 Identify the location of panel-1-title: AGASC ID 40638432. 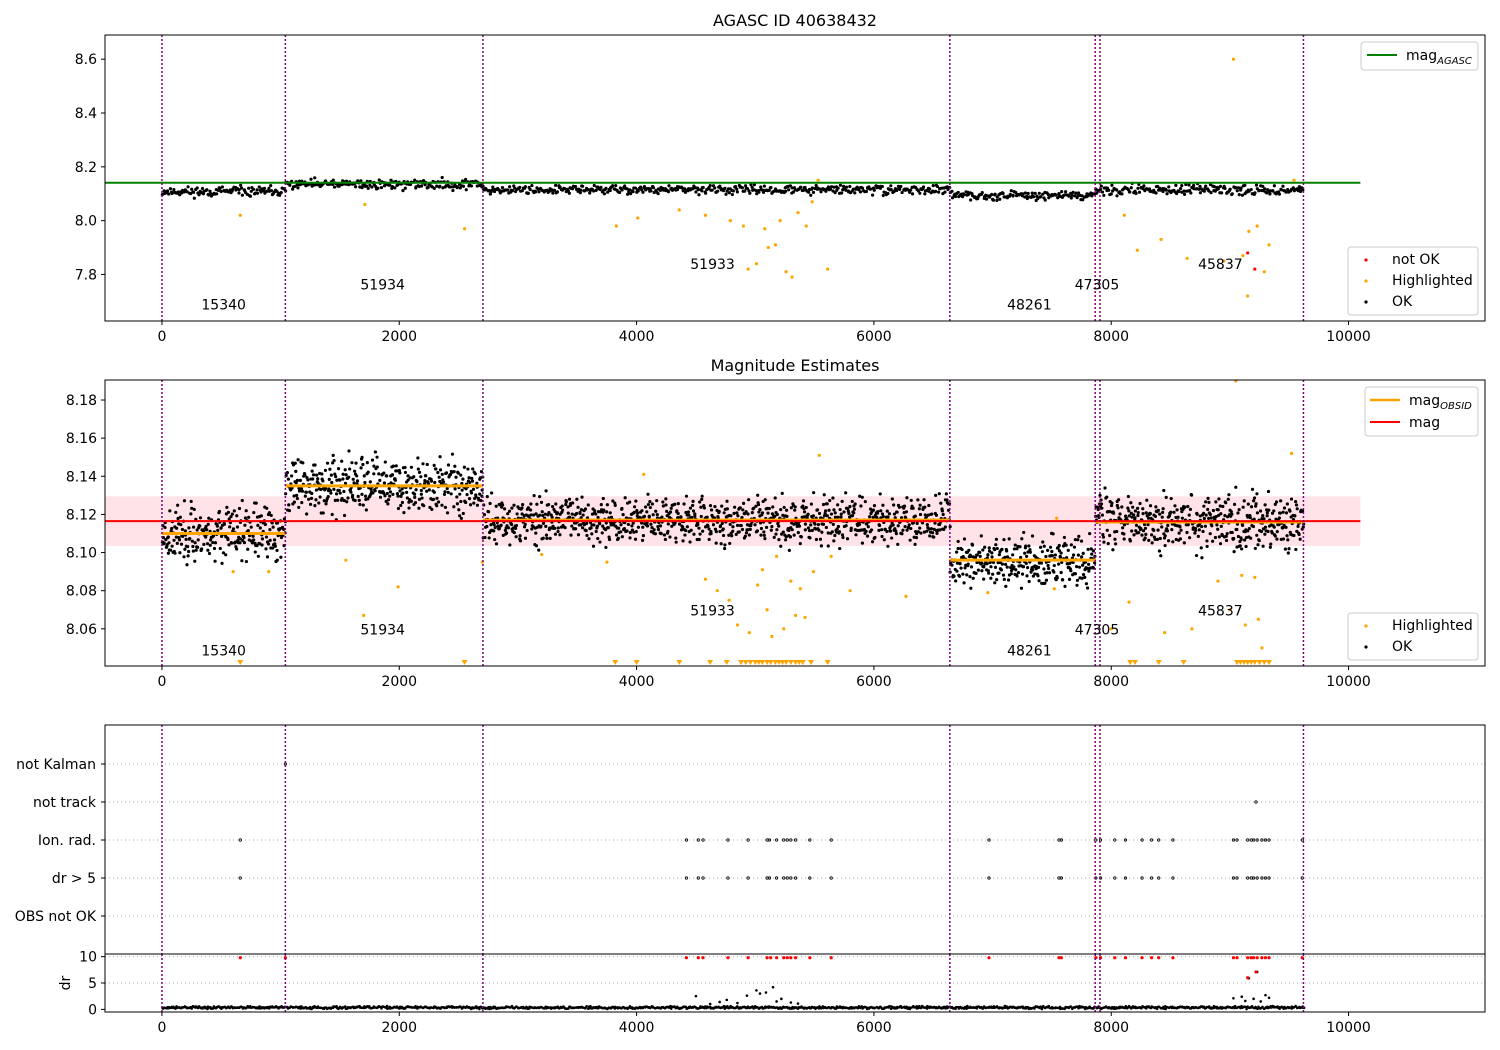
(795, 20).